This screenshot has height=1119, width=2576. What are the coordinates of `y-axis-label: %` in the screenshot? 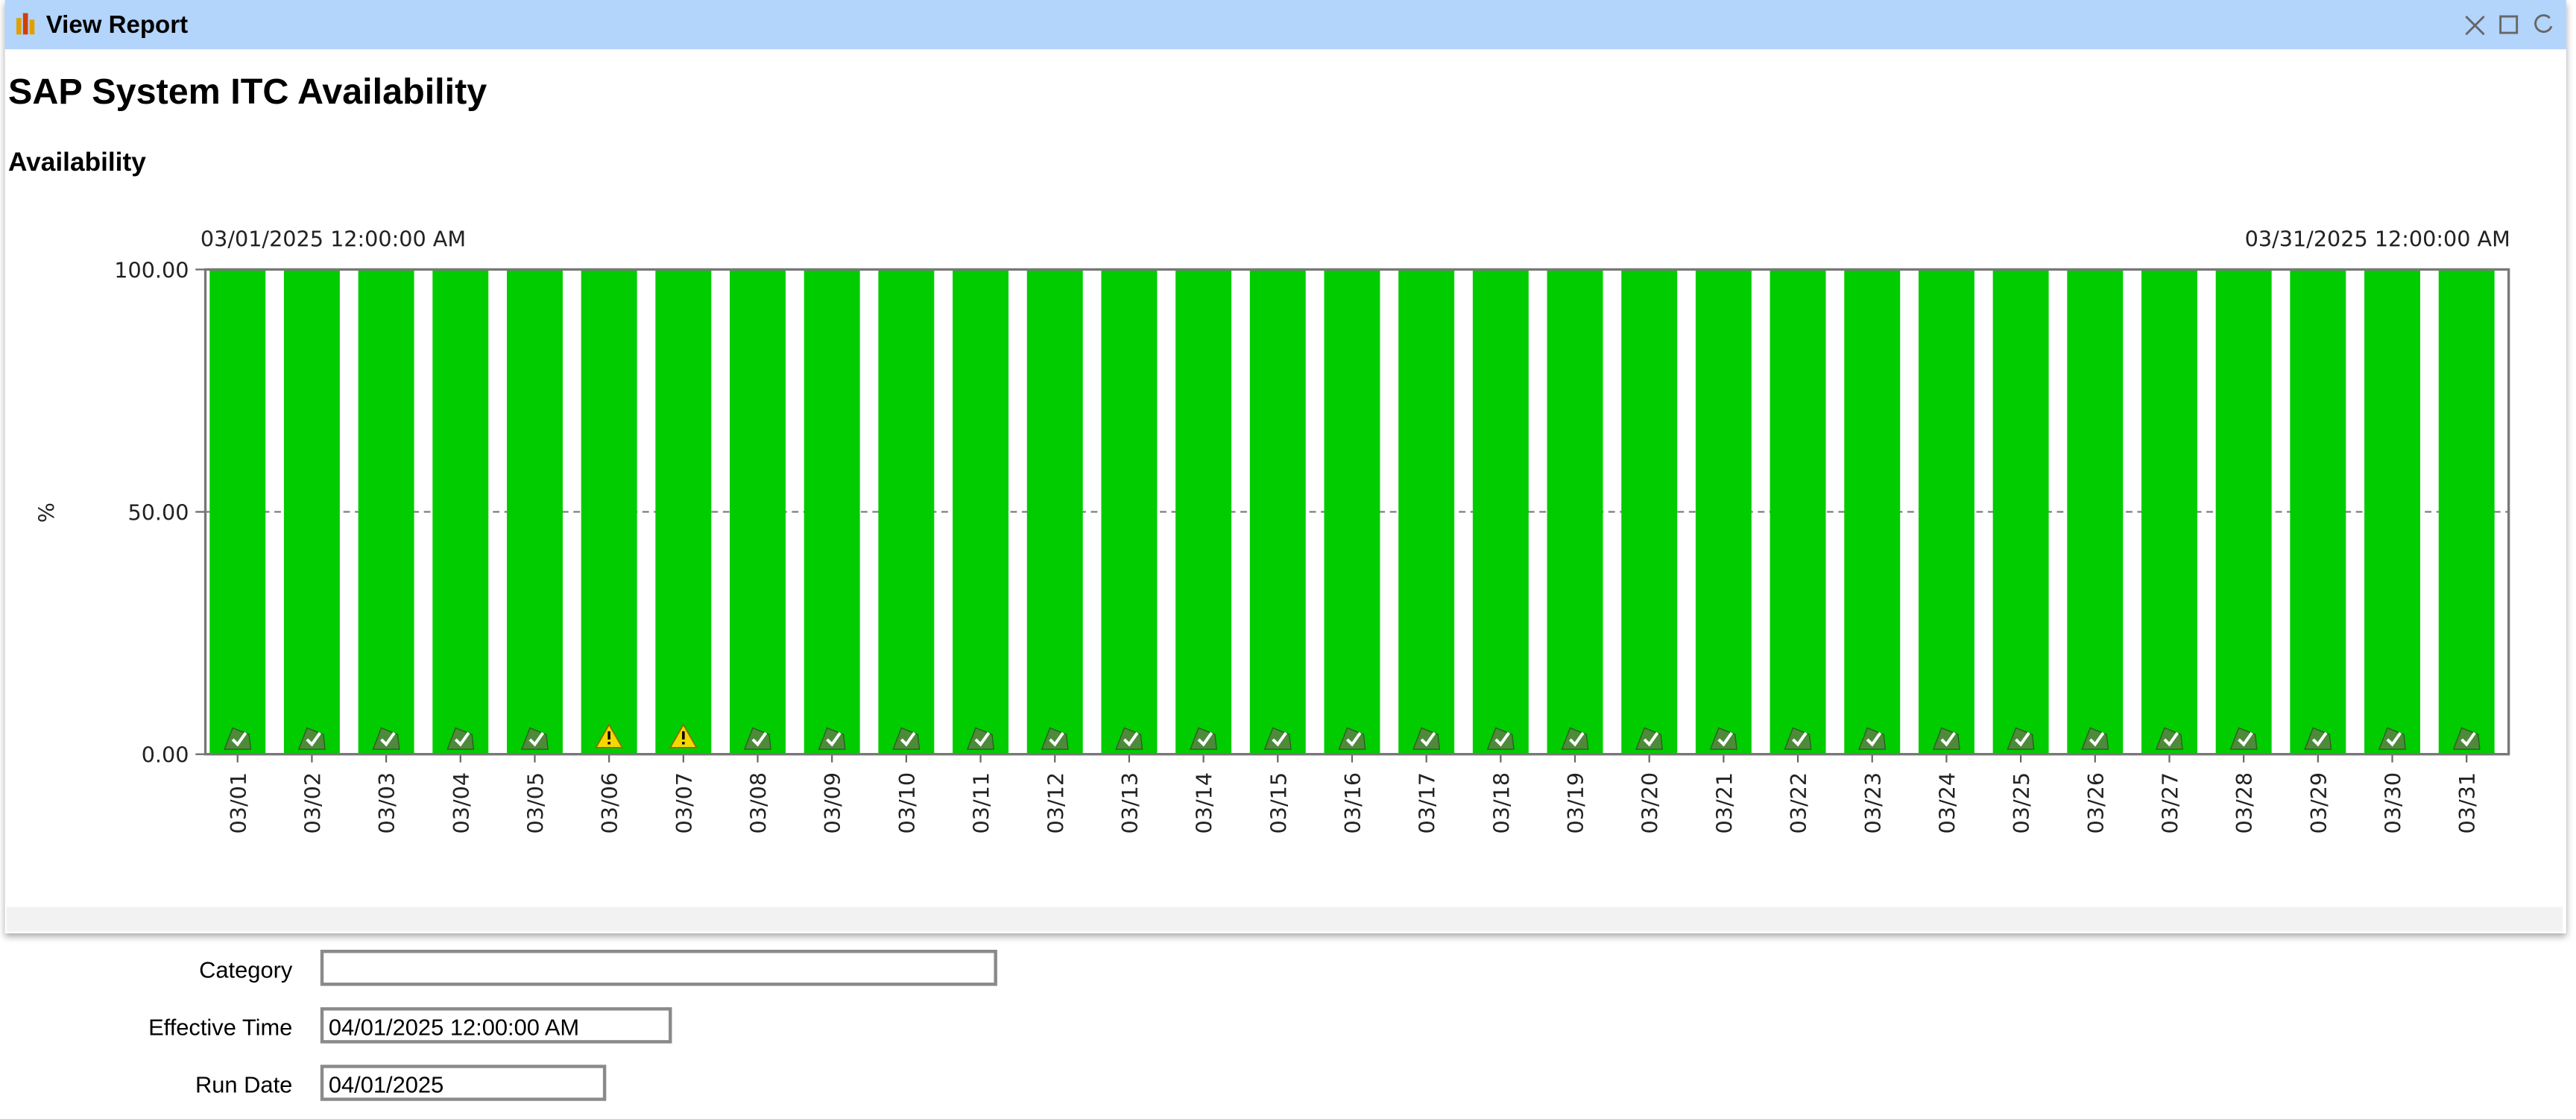 It's located at (47, 512).